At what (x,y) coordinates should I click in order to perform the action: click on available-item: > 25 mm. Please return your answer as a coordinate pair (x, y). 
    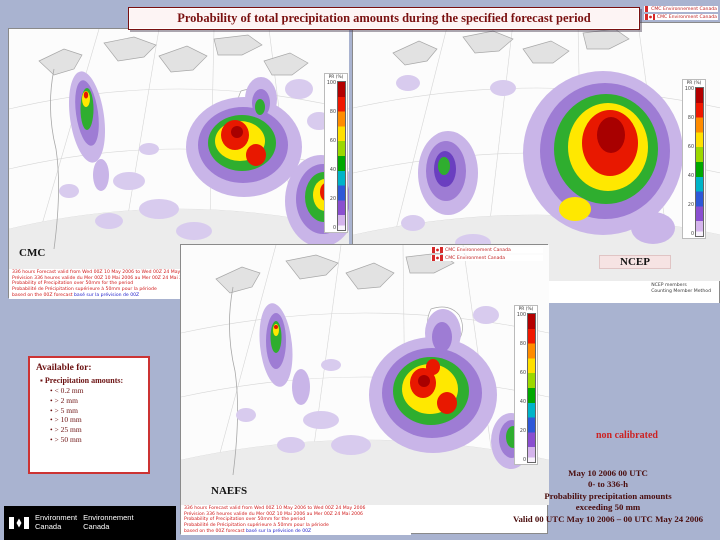
    Looking at the image, I should click on (97, 430).